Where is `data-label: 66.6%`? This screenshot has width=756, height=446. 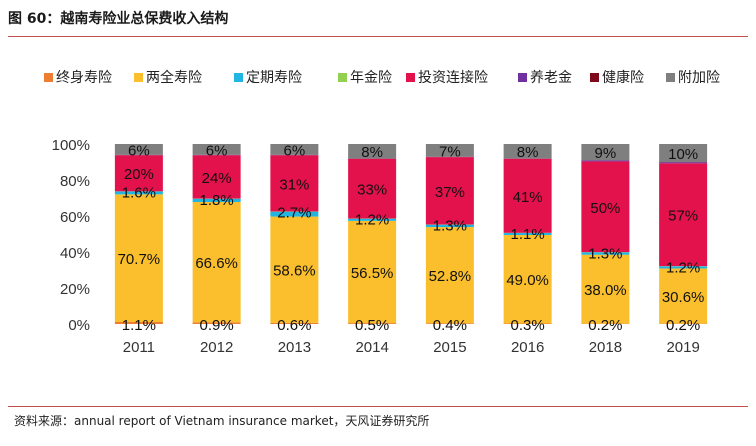
data-label: 66.6% is located at coordinates (216, 263).